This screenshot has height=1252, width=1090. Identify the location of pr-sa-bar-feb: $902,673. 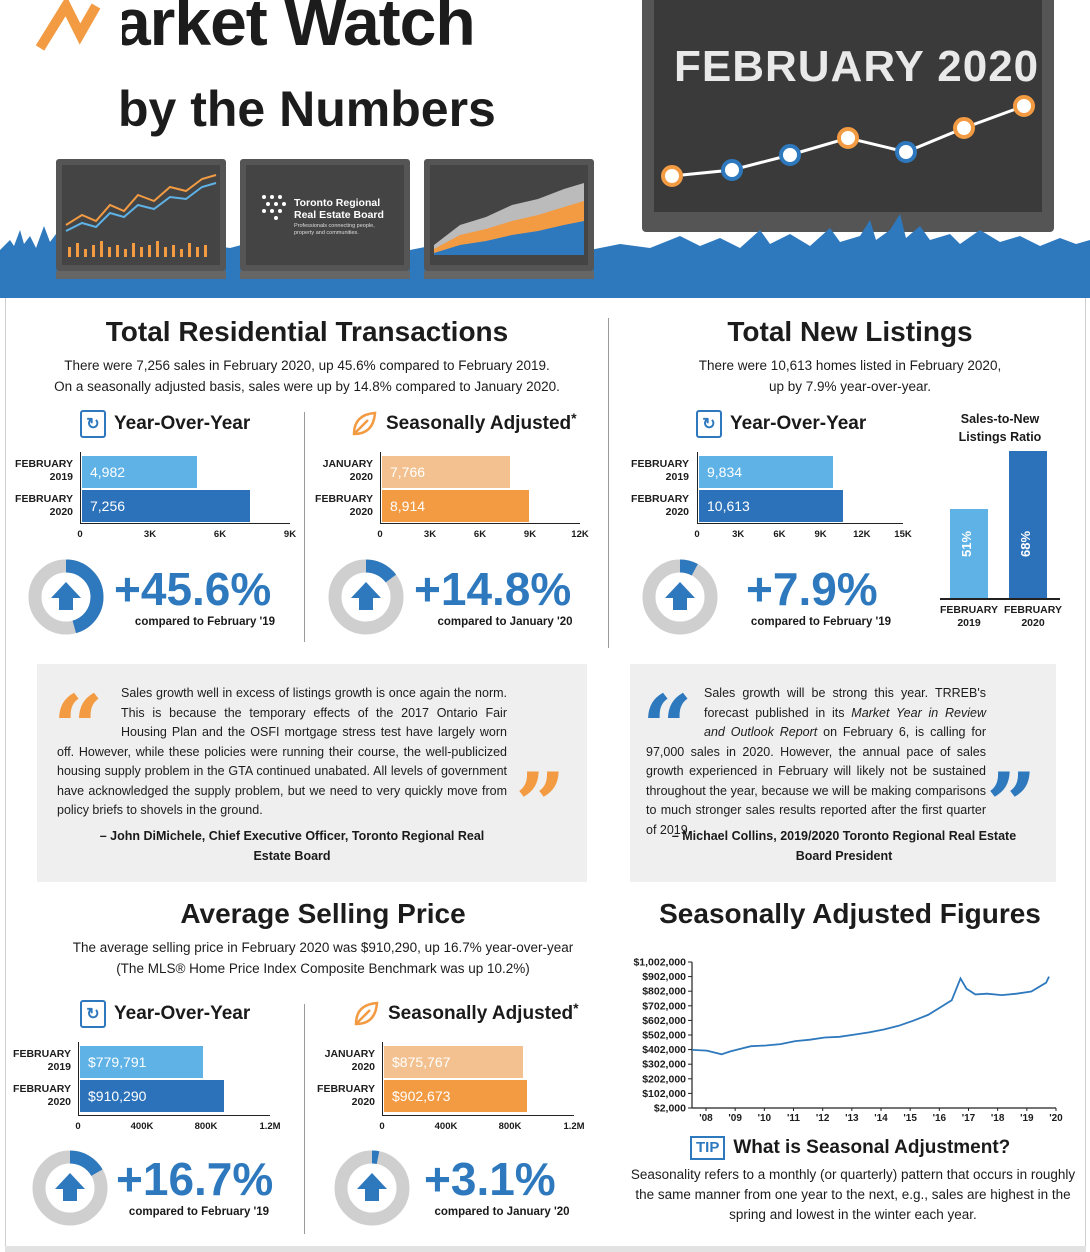
(455, 1096).